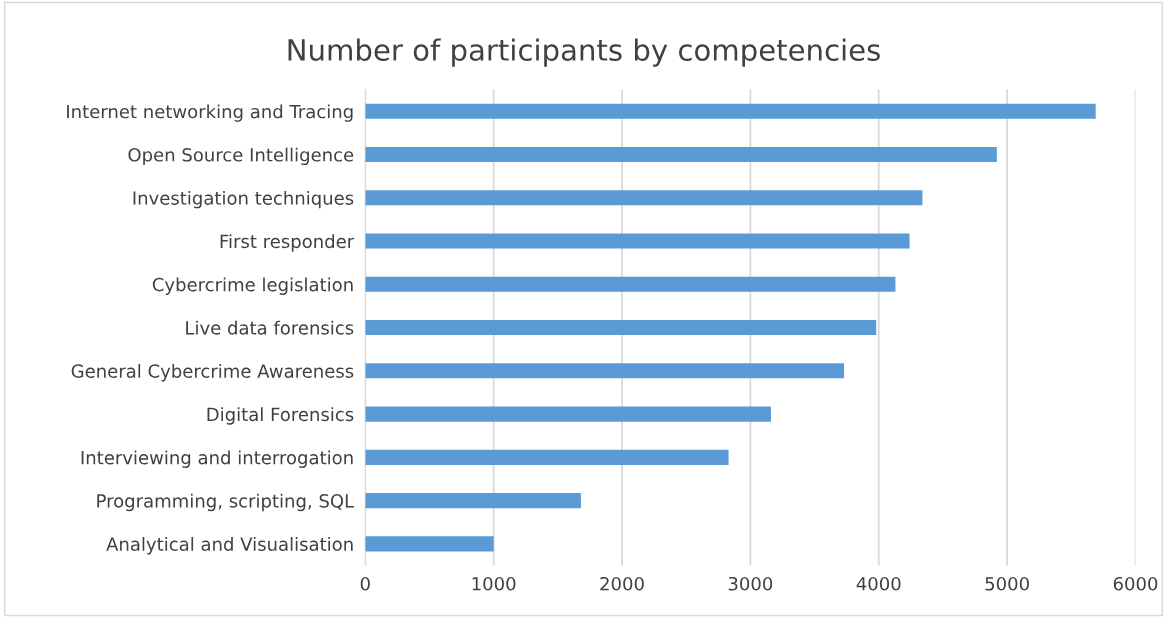  Describe the element at coordinates (1007, 583) in the screenshot. I see `x-tick-label: 5000` at that location.